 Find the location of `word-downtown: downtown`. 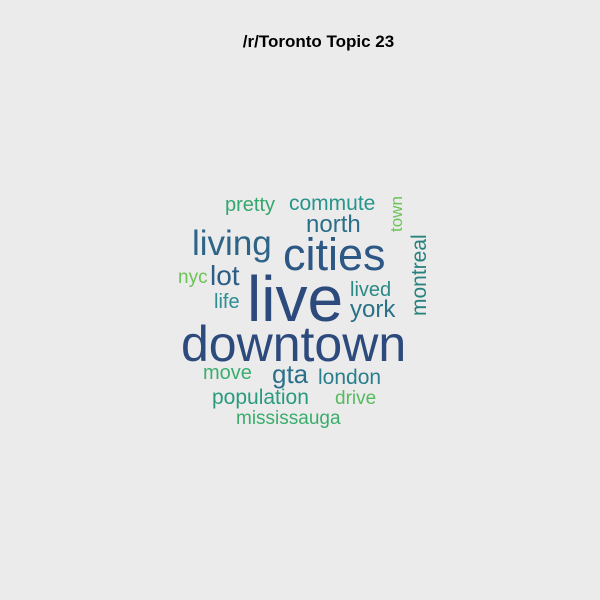

word-downtown: downtown is located at coordinates (294, 344).